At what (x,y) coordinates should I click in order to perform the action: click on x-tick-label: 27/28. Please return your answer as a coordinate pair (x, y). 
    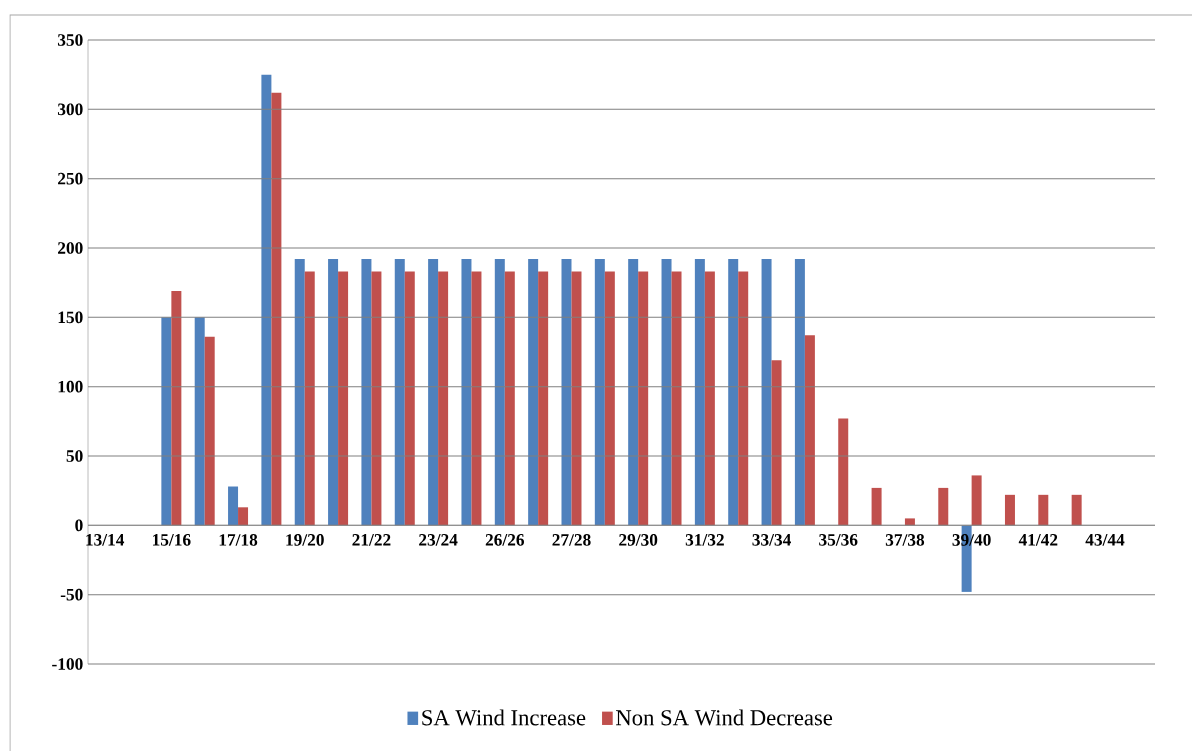
    Looking at the image, I should click on (571, 540).